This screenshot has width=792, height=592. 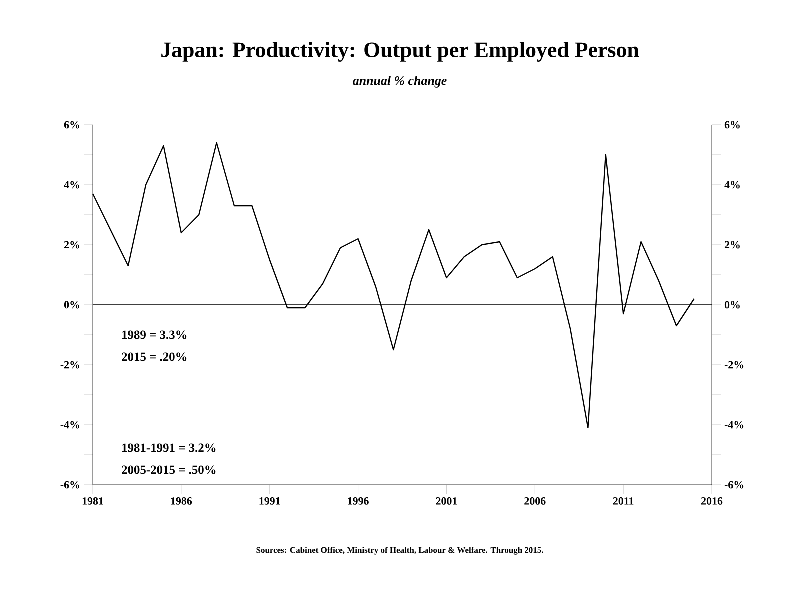 What do you see at coordinates (535, 501) in the screenshot?
I see `x-tick-label: 2006` at bounding box center [535, 501].